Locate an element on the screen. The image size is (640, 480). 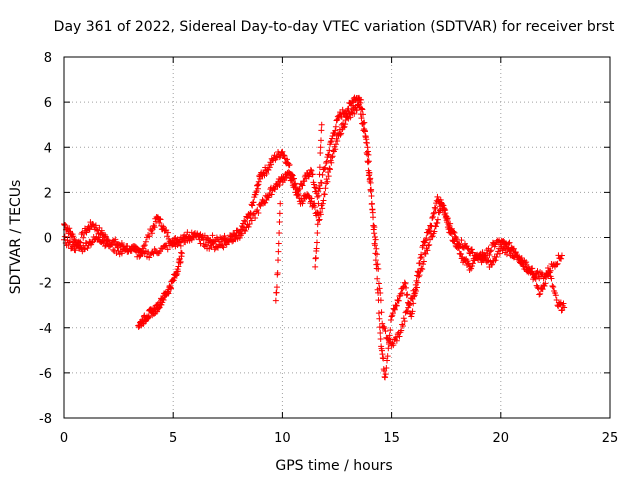
y-tick-label: 6 is located at coordinates (48, 103).